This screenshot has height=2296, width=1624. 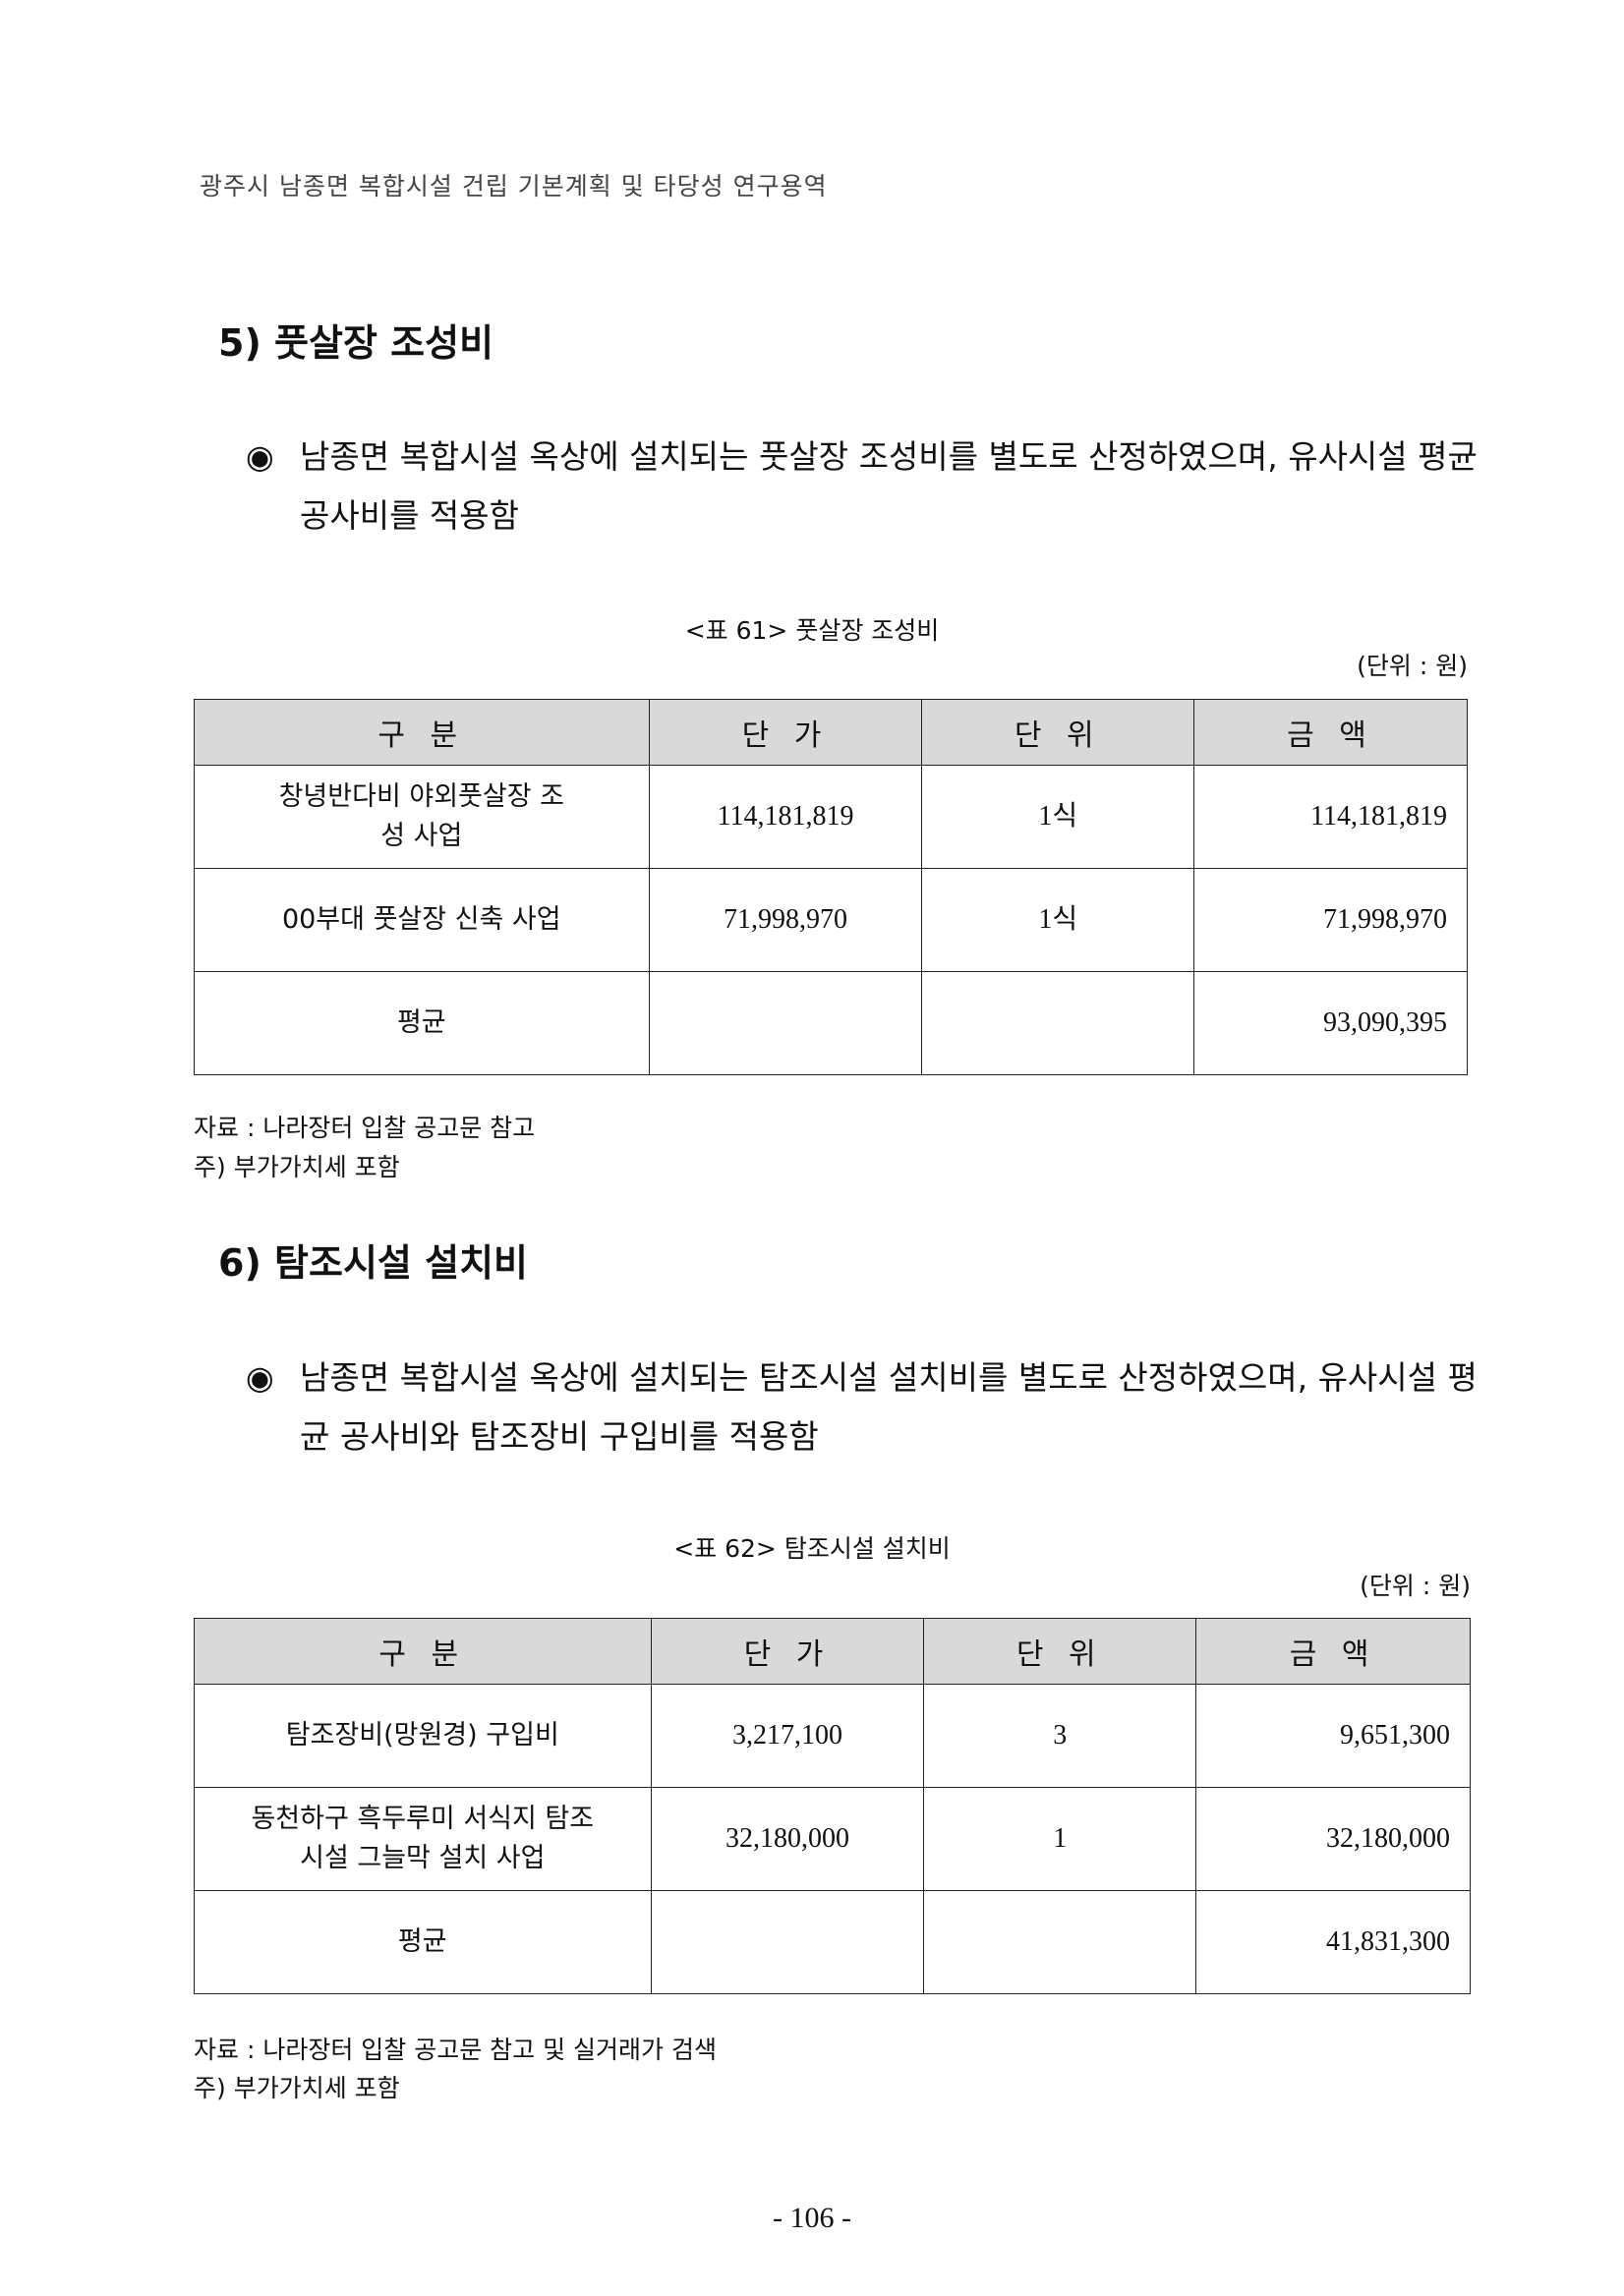 I want to click on cell-amount: 93,090,395, so click(x=1330, y=1023).